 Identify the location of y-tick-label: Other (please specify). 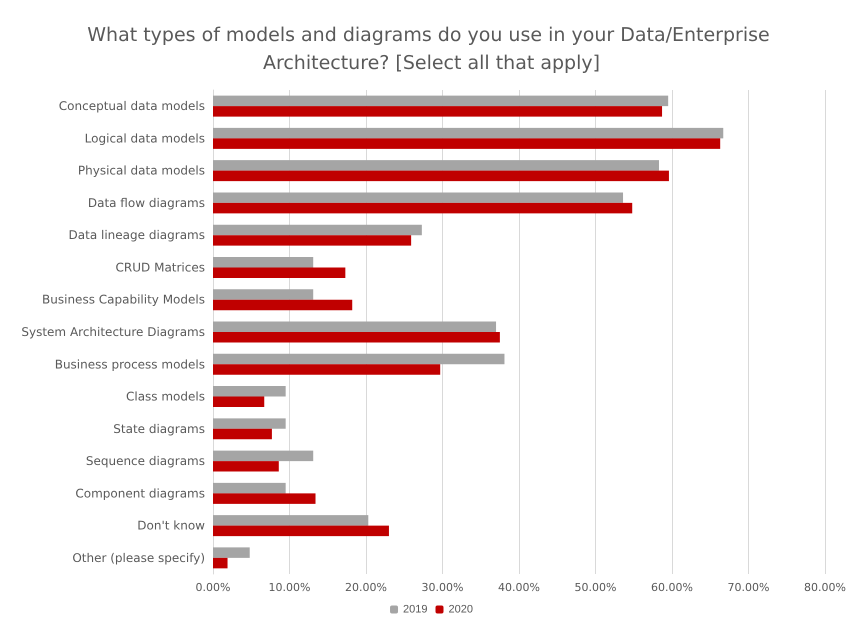
(138, 557).